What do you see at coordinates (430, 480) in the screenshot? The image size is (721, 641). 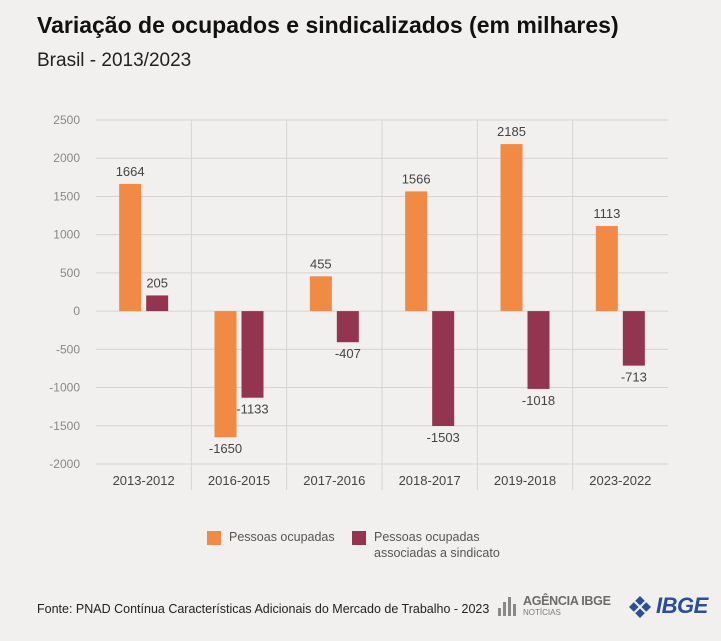 I see `x-tick-label: 2018-2017` at bounding box center [430, 480].